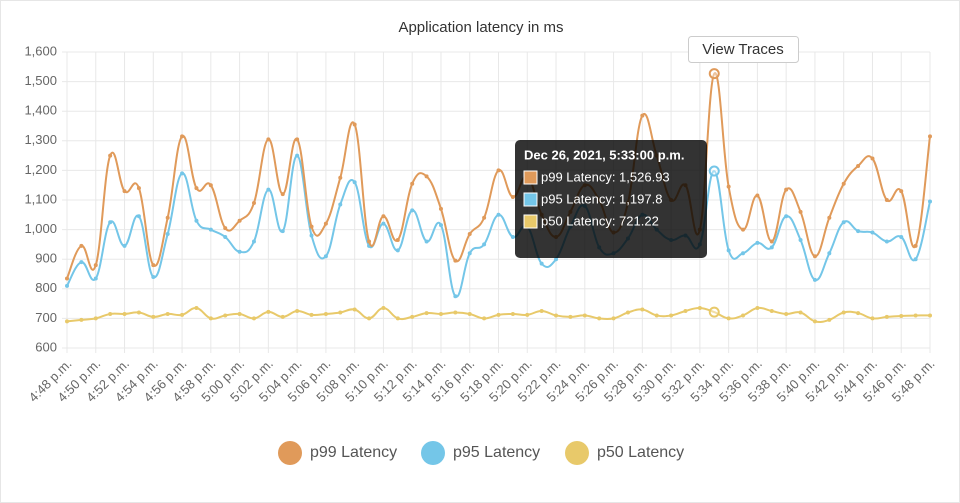 This screenshot has width=960, height=503. I want to click on button-label: View Traces, so click(742, 49).